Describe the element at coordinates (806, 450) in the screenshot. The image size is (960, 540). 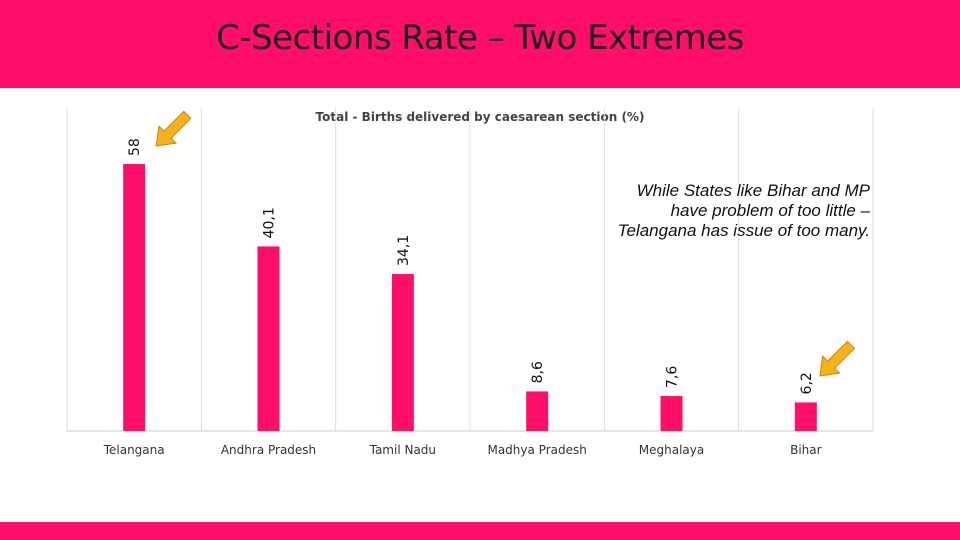
I see `x-tick-label: Bihar` at that location.